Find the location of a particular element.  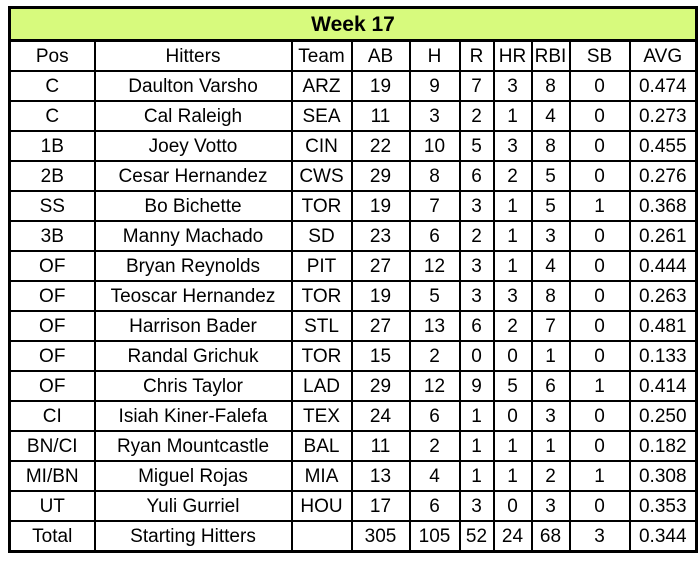

column-header-hr: HR is located at coordinates (512, 55).